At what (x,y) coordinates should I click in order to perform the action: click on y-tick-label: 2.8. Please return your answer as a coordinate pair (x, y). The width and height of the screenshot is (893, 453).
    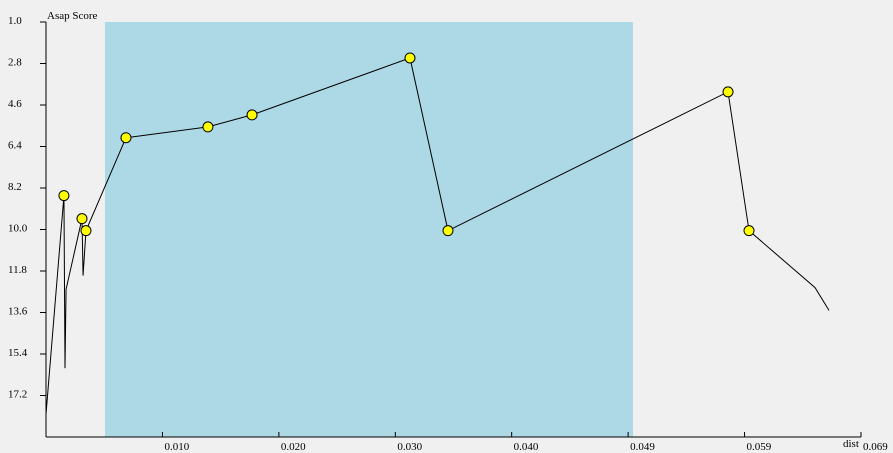
    Looking at the image, I should click on (15, 63).